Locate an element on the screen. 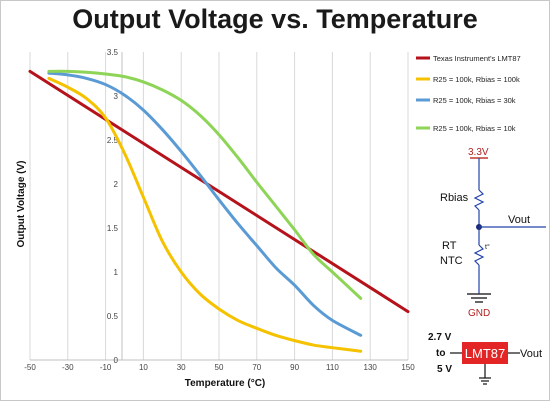 The image size is (550, 401). x-tick-label: 70 is located at coordinates (256, 367).